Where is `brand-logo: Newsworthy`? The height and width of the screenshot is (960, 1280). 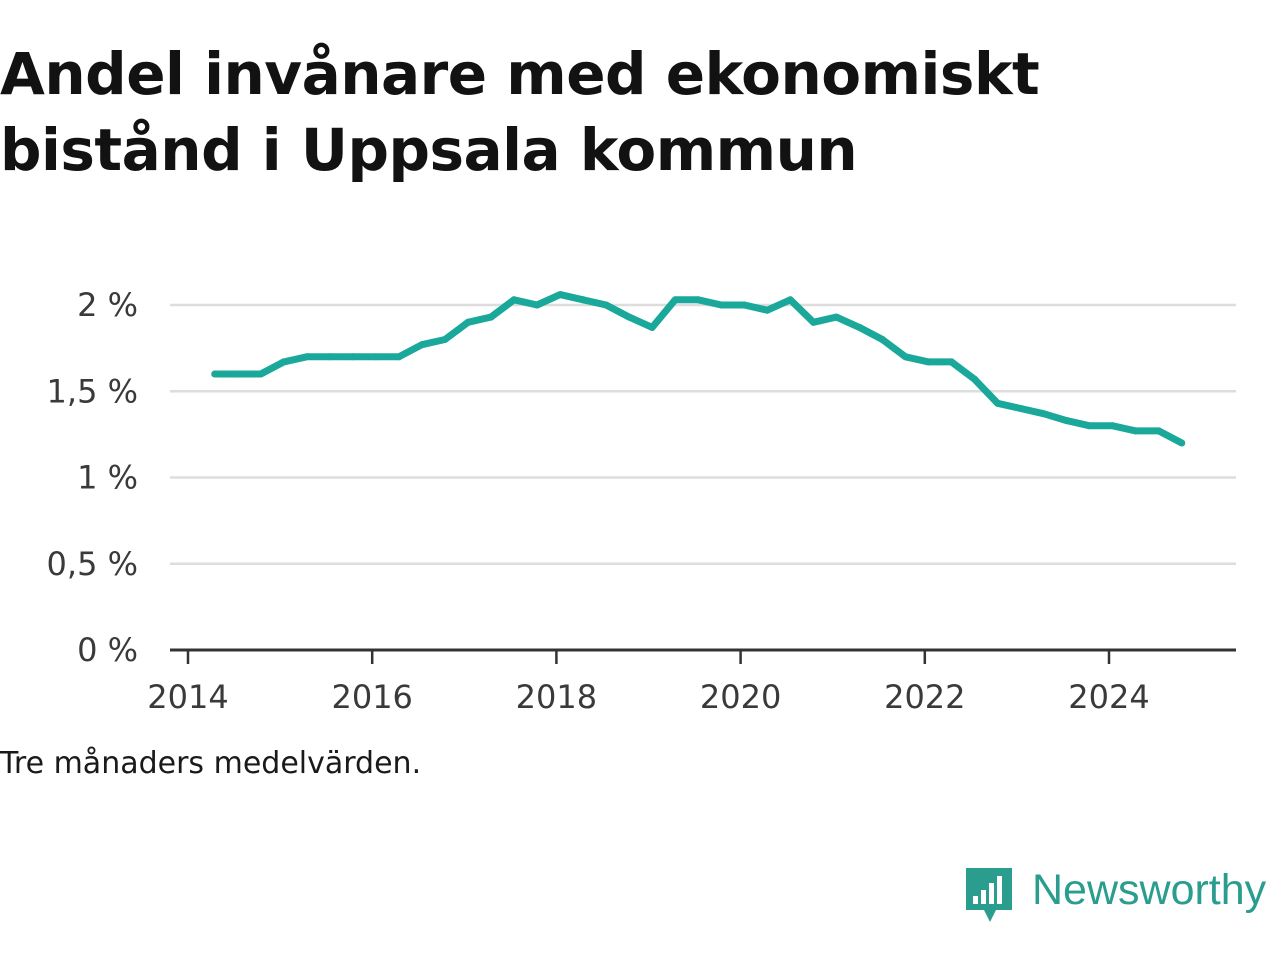 brand-logo: Newsworthy is located at coordinates (1122, 895).